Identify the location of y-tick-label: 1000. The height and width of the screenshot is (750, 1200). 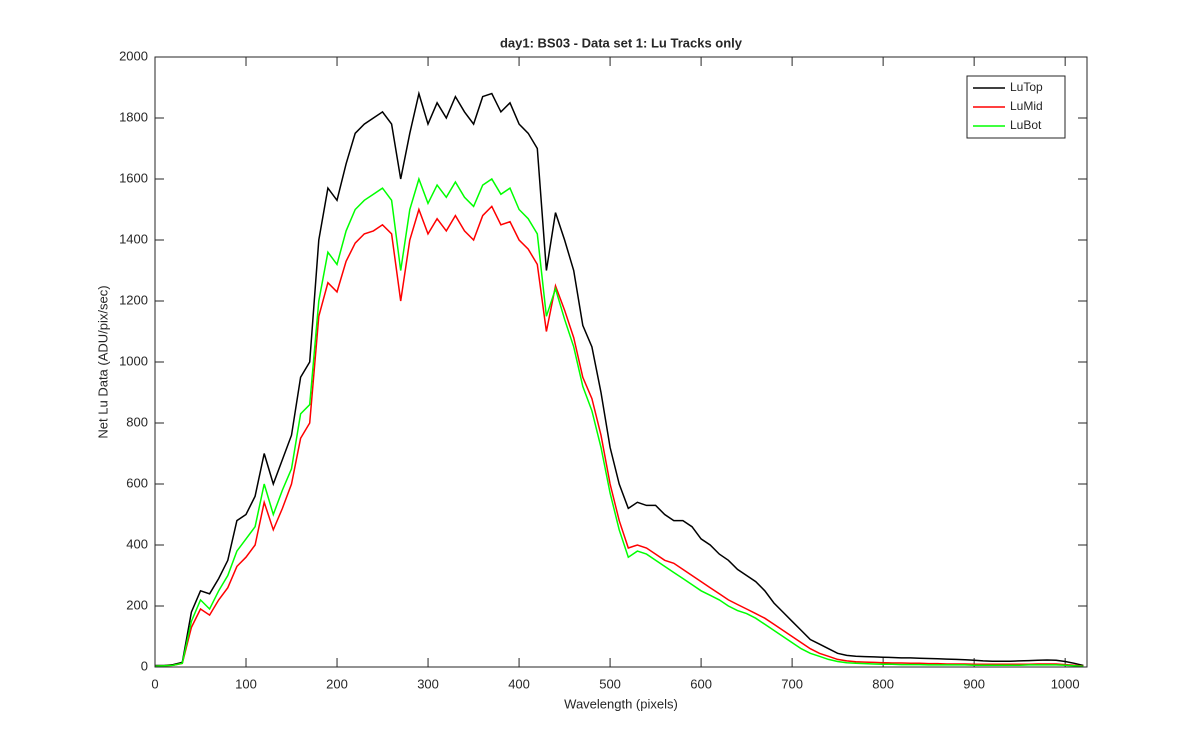
(133, 360).